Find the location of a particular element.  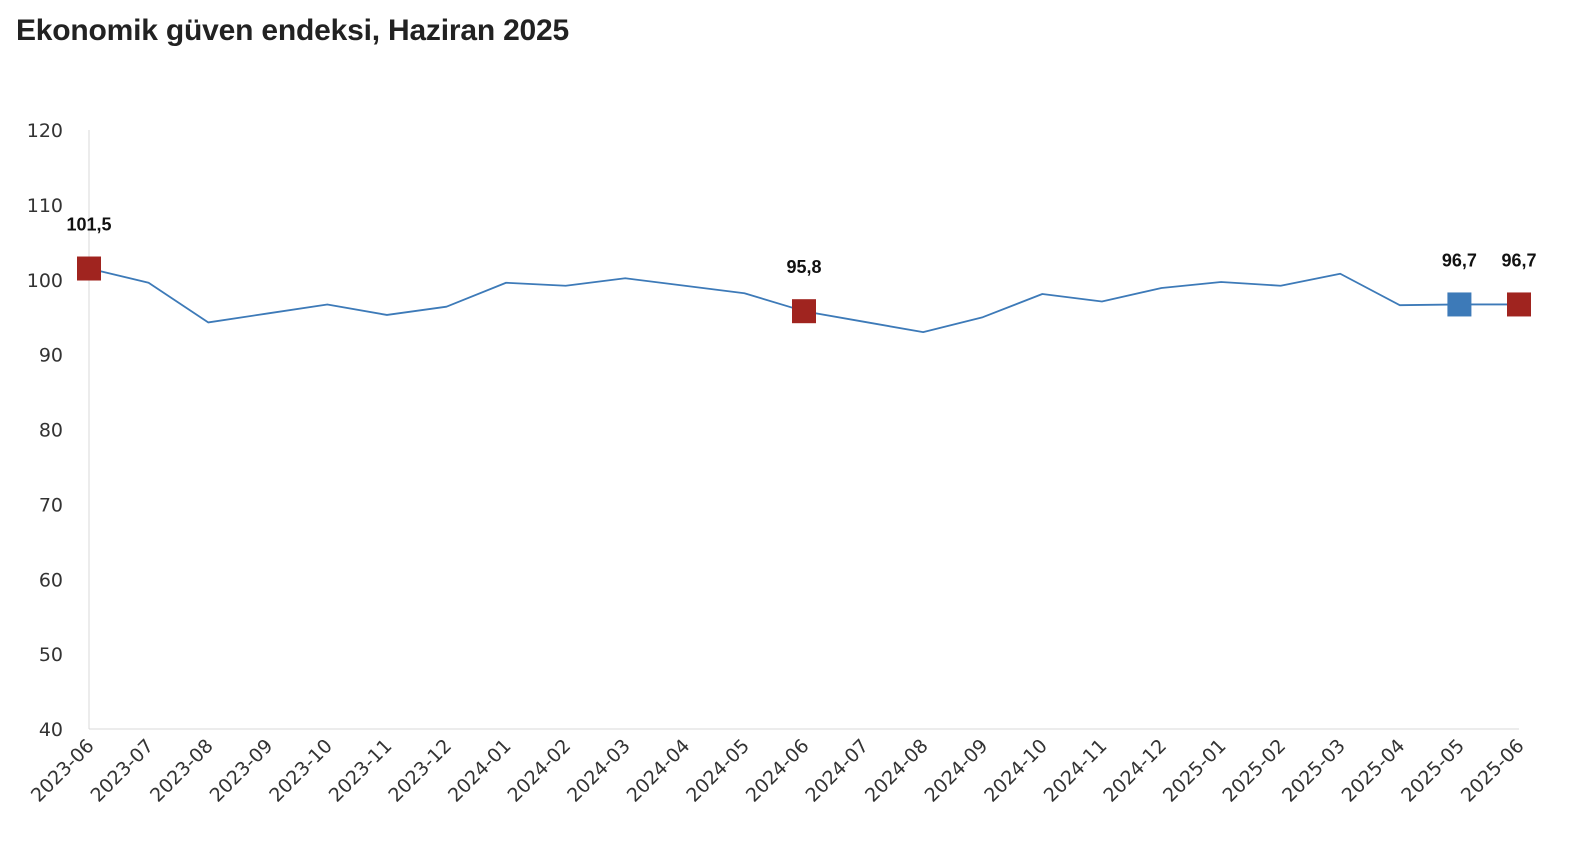

x-tick-label: 2024-04 is located at coordinates (659, 771).